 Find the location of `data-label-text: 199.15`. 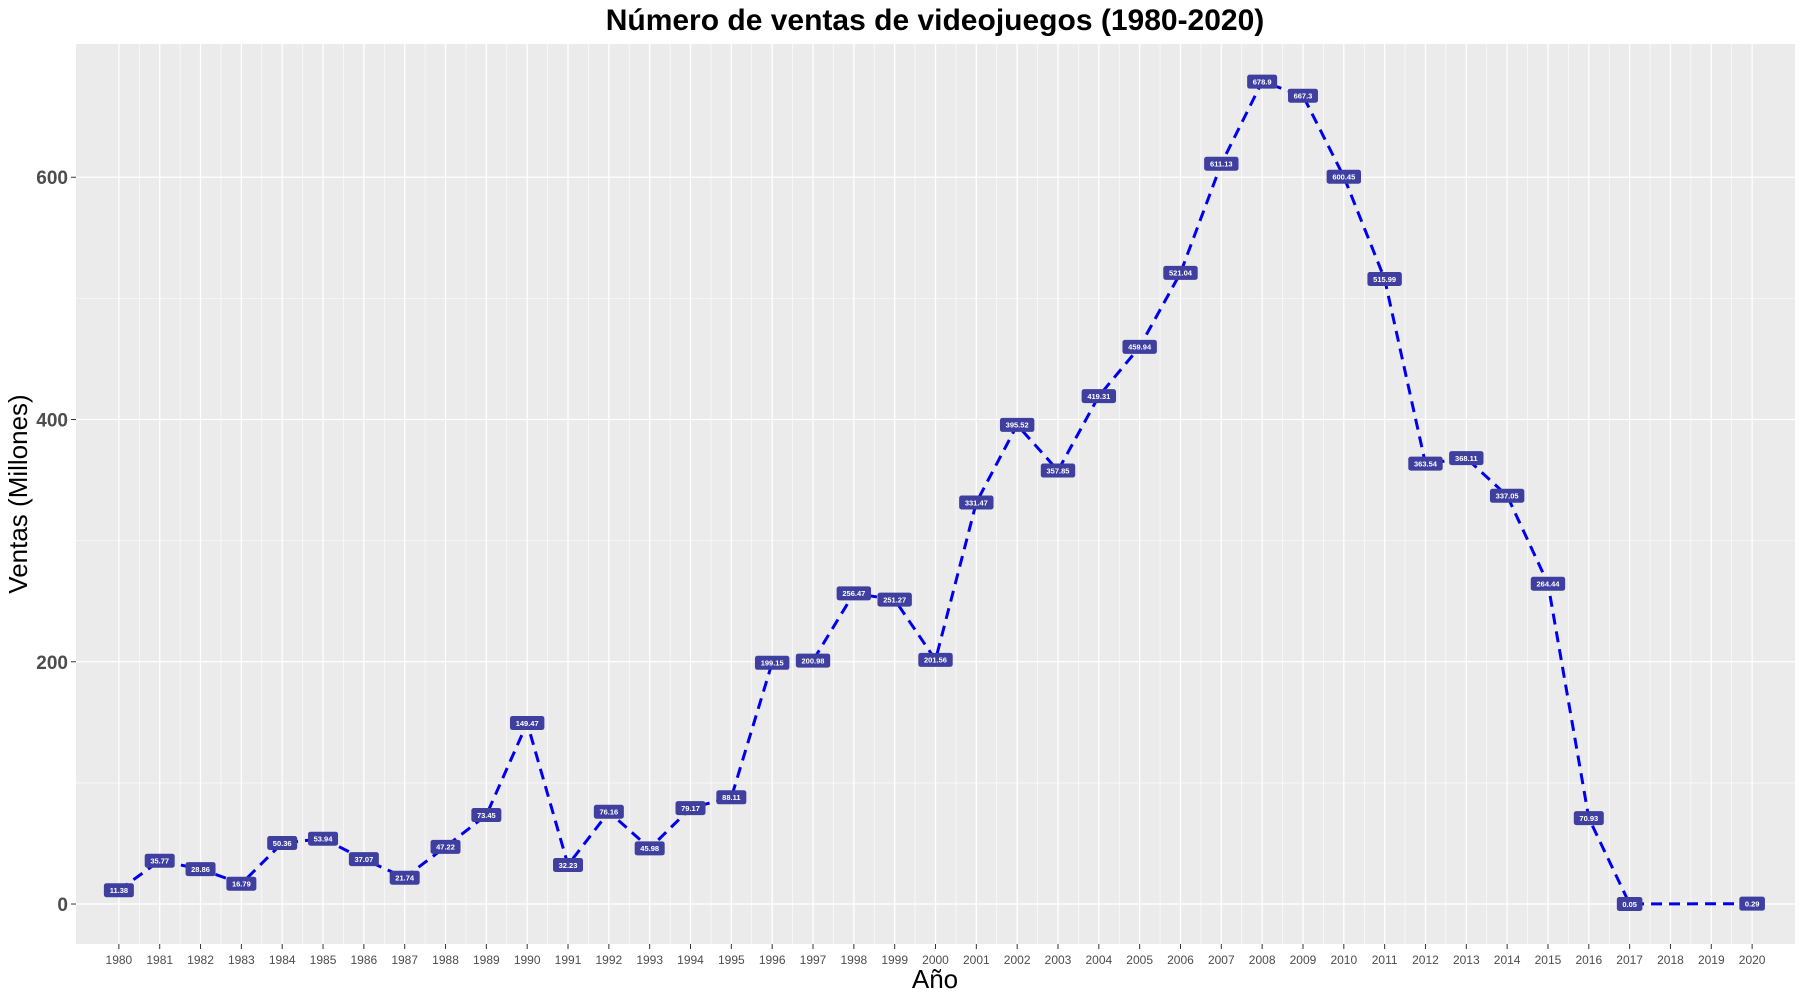

data-label-text: 199.15 is located at coordinates (772, 663).